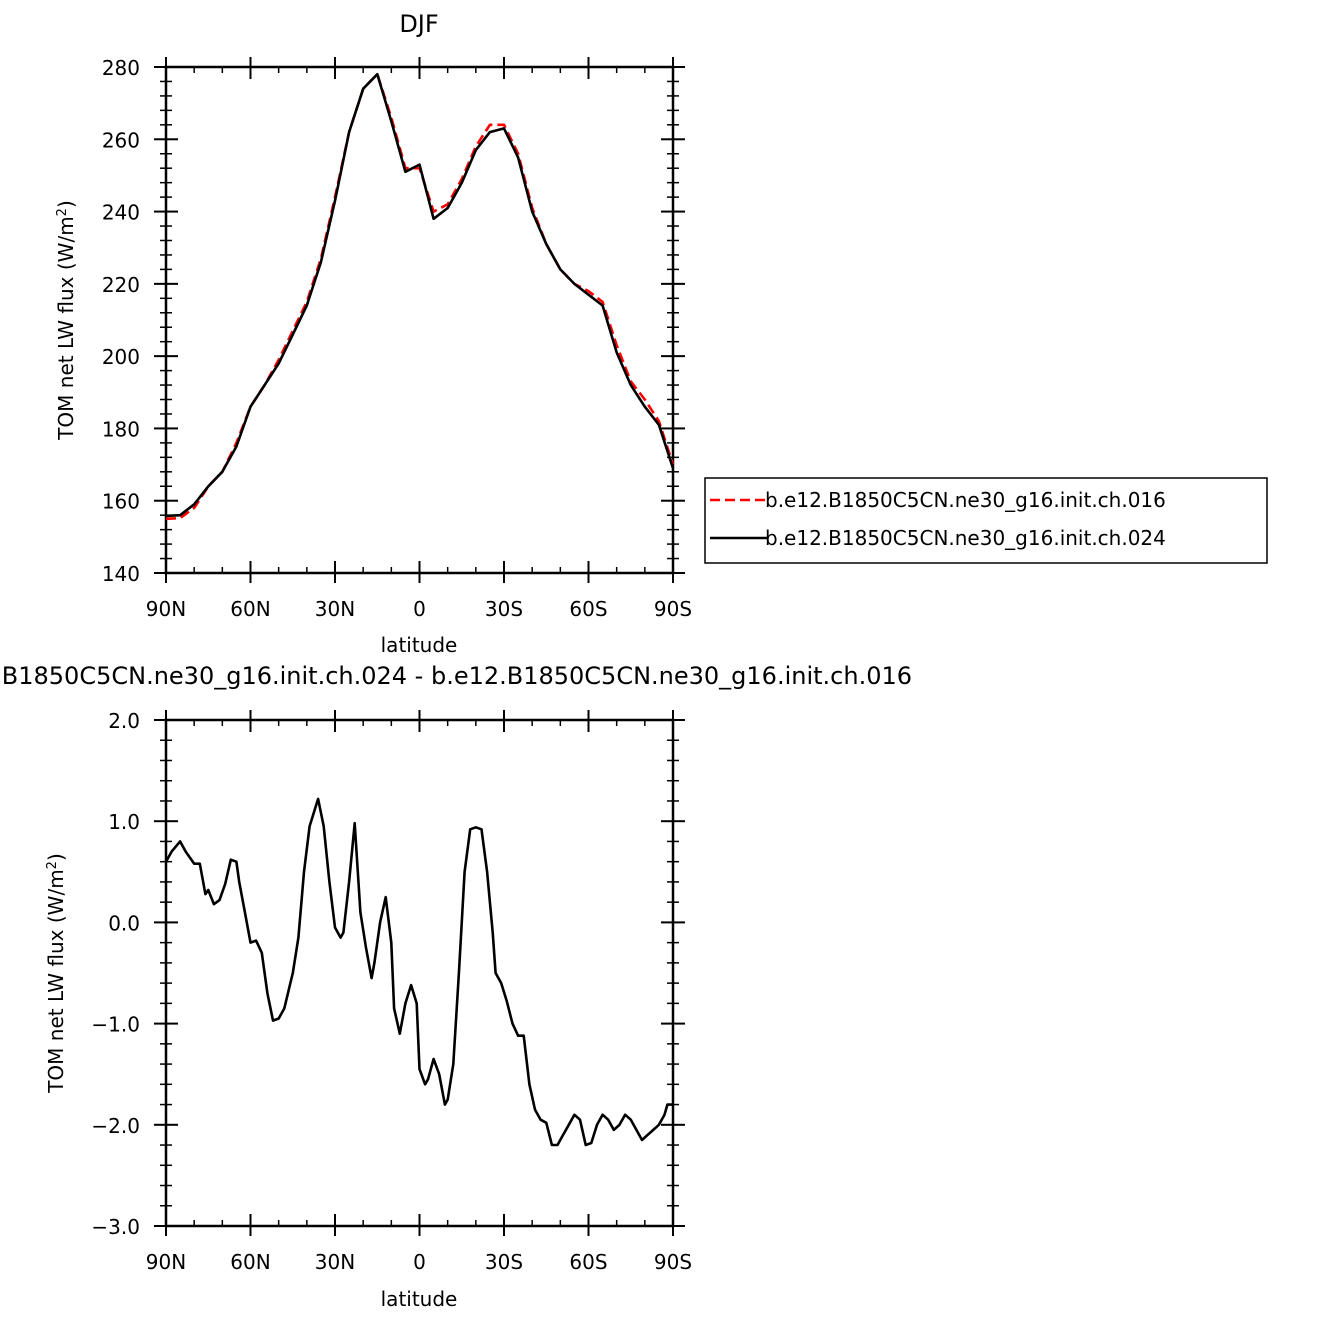 This screenshot has width=1322, height=1319. What do you see at coordinates (121, 213) in the screenshot?
I see `top-y-tick-label: 240` at bounding box center [121, 213].